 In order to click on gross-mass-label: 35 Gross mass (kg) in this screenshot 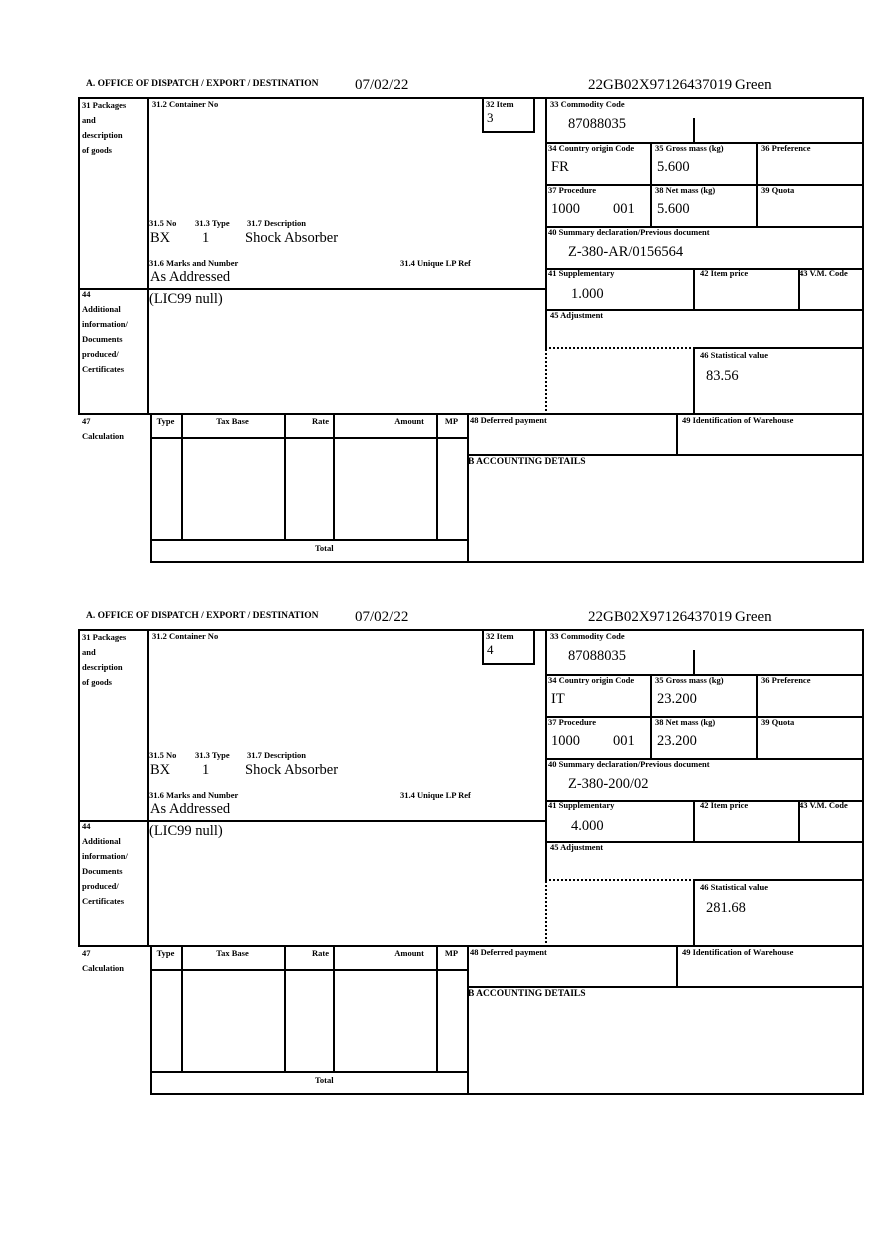, I will do `click(689, 680)`.